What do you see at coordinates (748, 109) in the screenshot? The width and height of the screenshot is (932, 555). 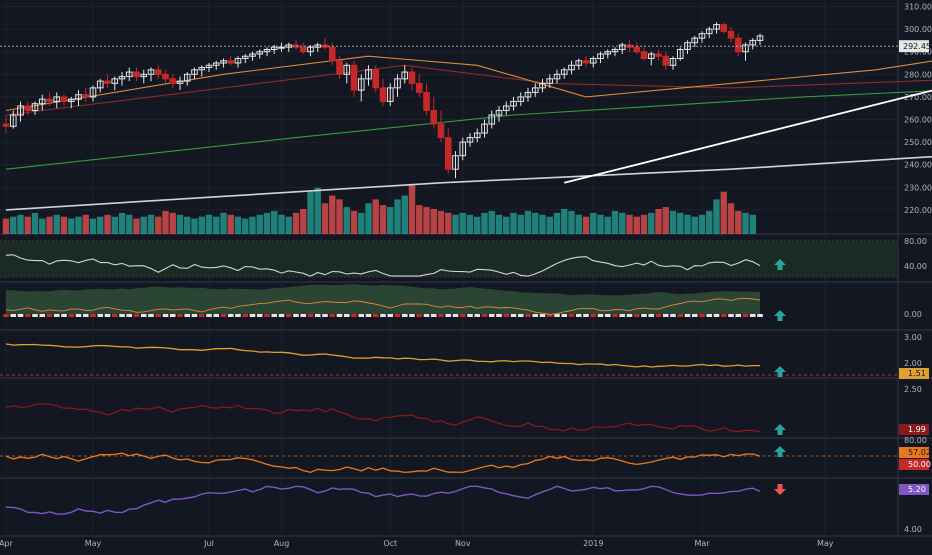 I see `trendline` at bounding box center [748, 109].